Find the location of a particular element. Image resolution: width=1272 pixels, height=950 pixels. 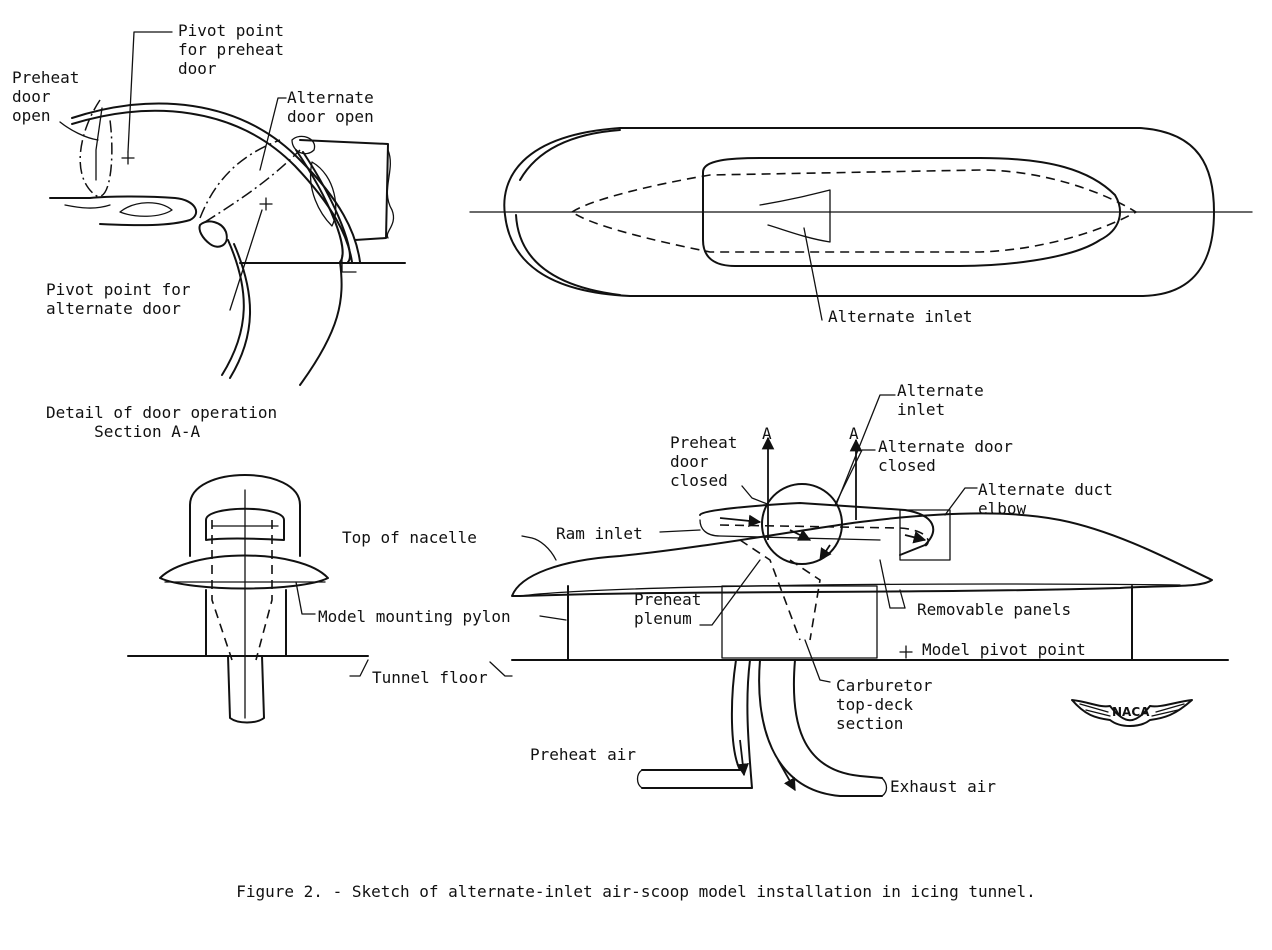

label-alternate-door-closed: Alternate door closed is located at coordinates (945, 456).